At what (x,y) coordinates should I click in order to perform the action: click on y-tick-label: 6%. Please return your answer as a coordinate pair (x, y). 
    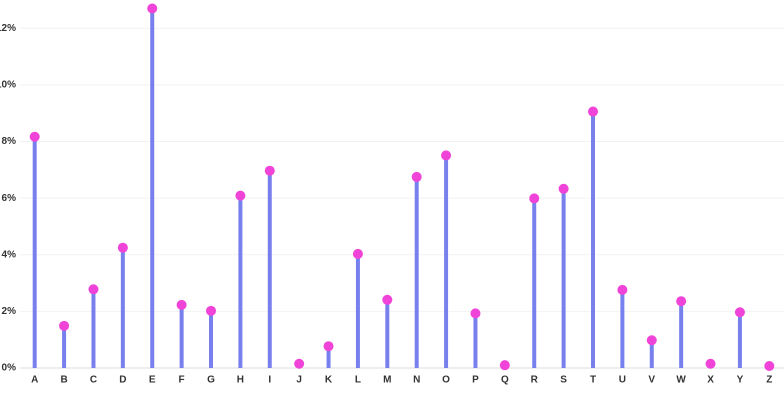
    Looking at the image, I should click on (9, 198).